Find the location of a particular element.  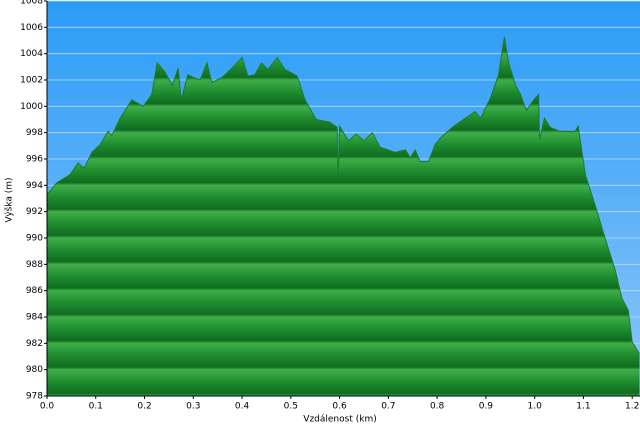

y-tick-label: 980 is located at coordinates (34, 370).